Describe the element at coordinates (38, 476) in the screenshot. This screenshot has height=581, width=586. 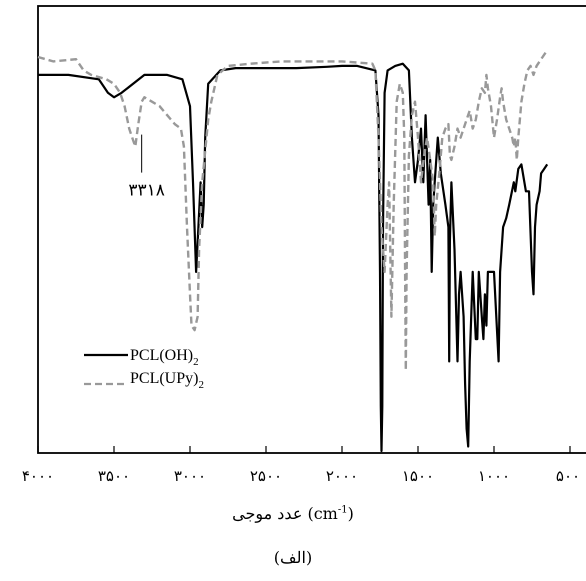
I see `x-tick-label: ۴۰۰۰` at that location.